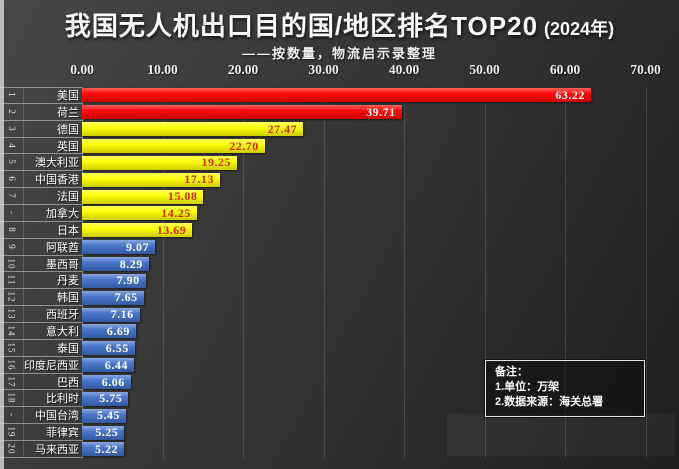 The width and height of the screenshot is (679, 469). Describe the element at coordinates (107, 448) in the screenshot. I see `bar-value-label: 5.22` at that location.